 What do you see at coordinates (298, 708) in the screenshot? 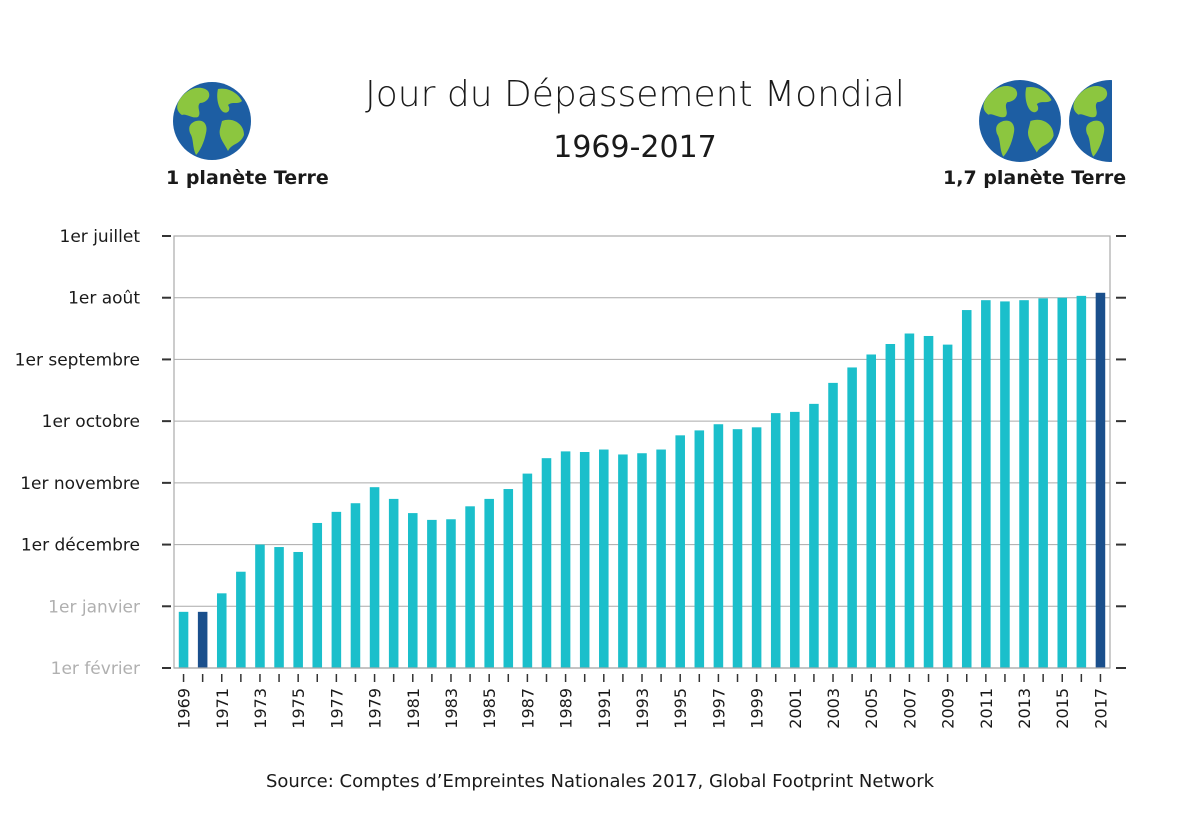
I see `x-tick-label: 1975` at bounding box center [298, 708].